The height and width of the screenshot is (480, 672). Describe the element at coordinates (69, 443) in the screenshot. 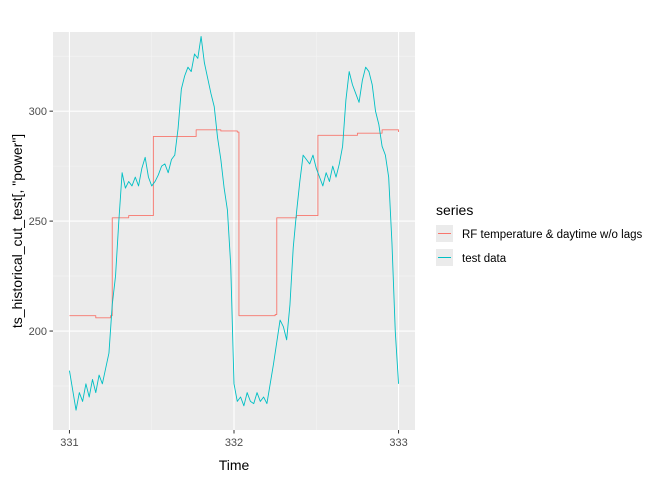

I see `x-tick-label: 331` at that location.